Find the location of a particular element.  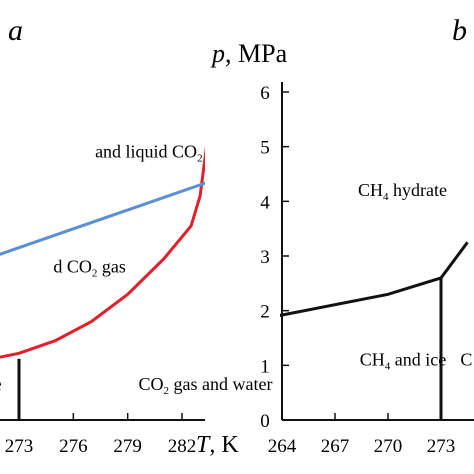

panel-b-region-label-0: CH4 hydrate is located at coordinates (402, 191).